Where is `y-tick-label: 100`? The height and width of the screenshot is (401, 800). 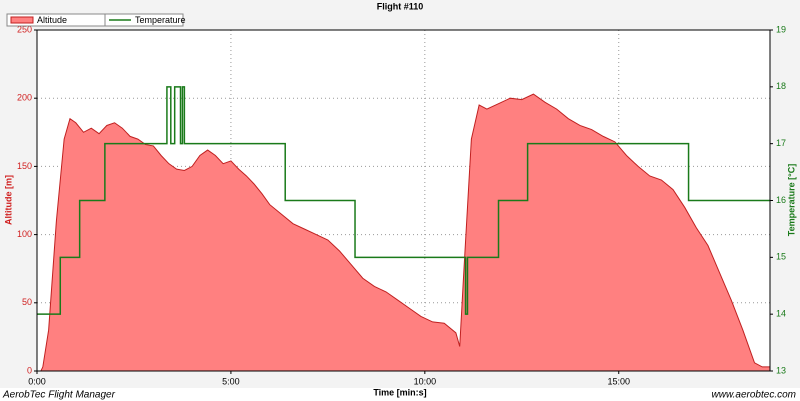 y-tick-label: 100 is located at coordinates (24, 234).